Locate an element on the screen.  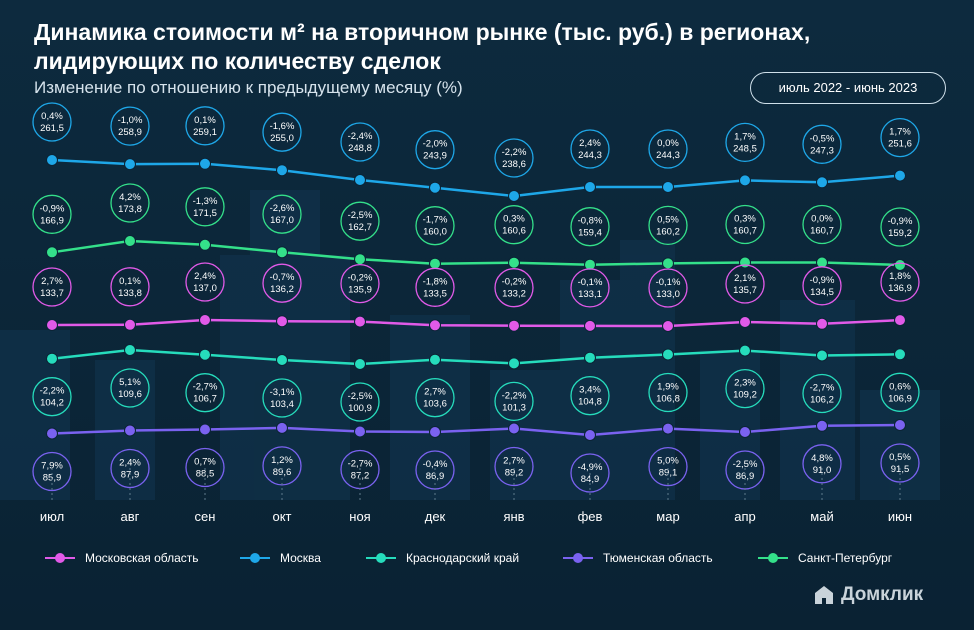
x-tick-label: июл is located at coordinates (52, 516).